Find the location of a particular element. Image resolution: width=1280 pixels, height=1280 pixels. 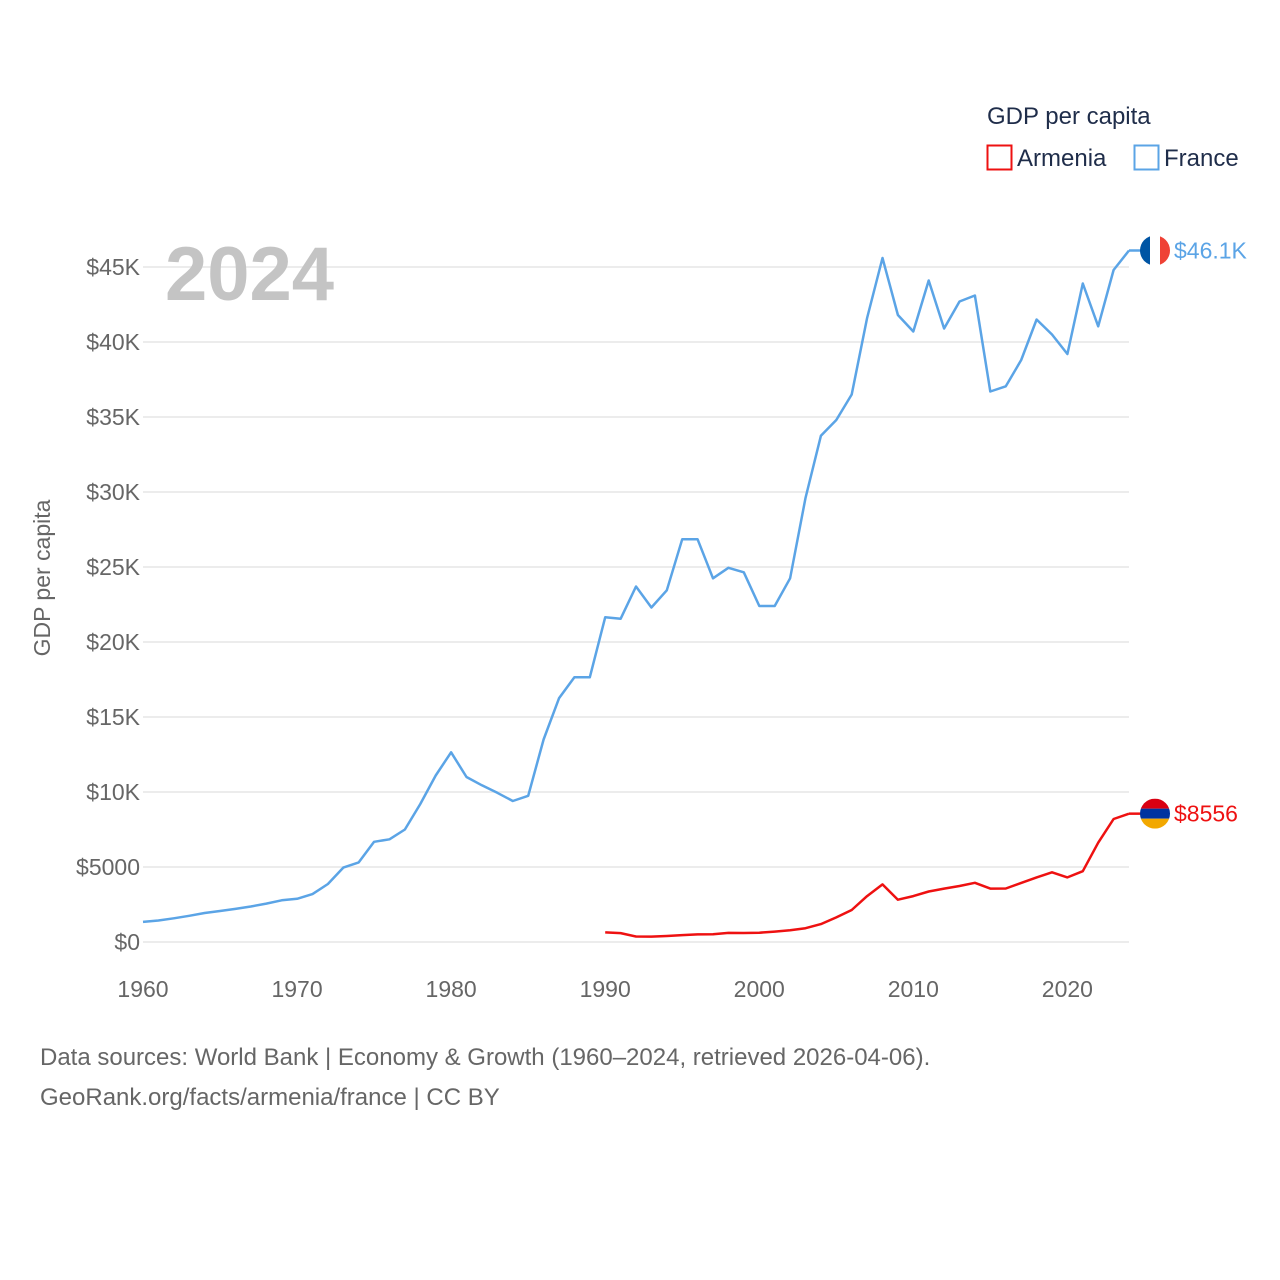

end-value-label-armenia: $8556 is located at coordinates (1206, 814).